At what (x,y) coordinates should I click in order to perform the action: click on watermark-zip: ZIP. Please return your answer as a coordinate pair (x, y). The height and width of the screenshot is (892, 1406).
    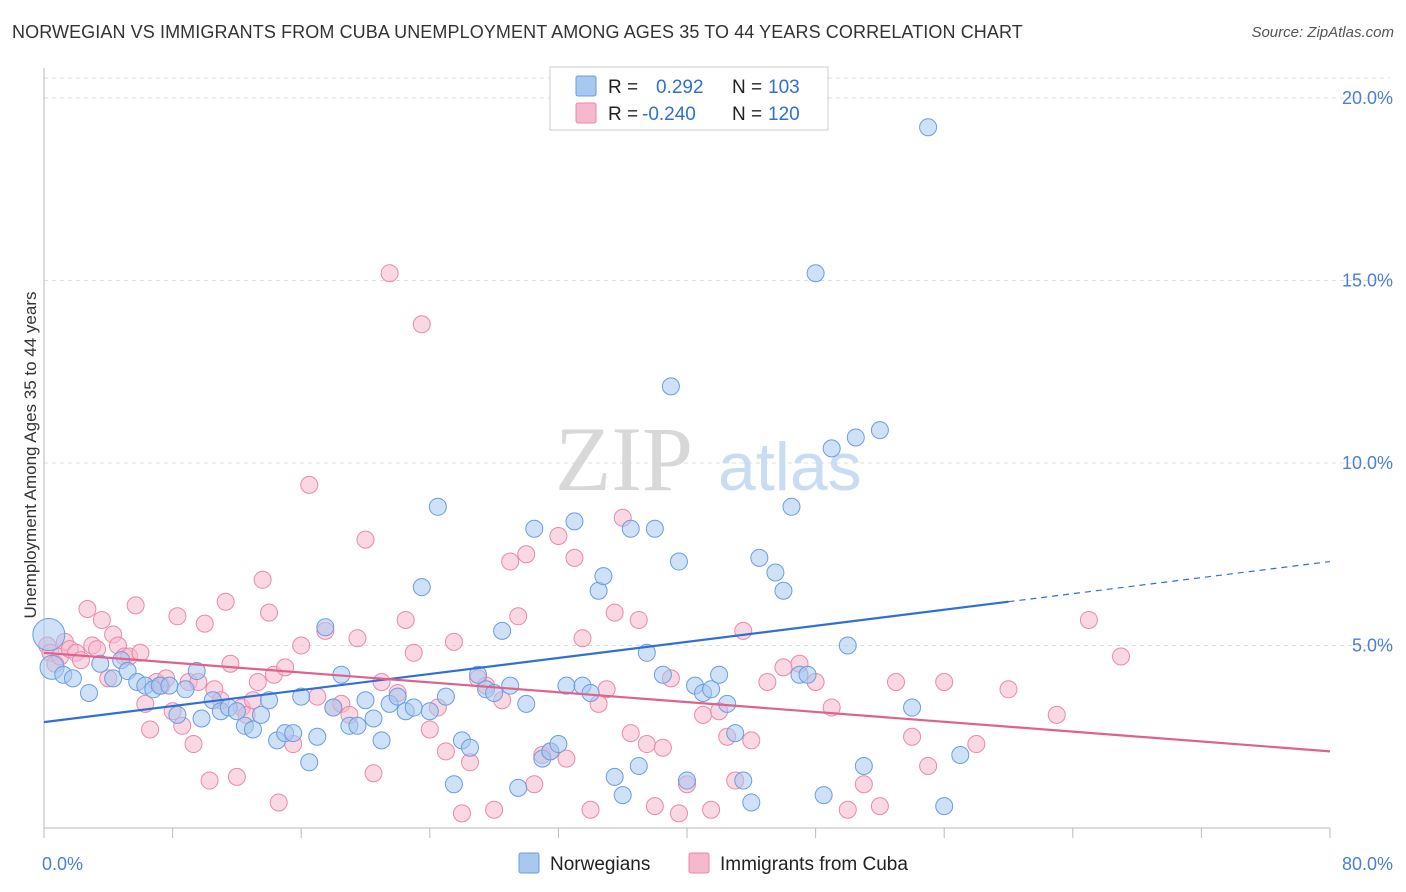
    Looking at the image, I should click on (624, 459).